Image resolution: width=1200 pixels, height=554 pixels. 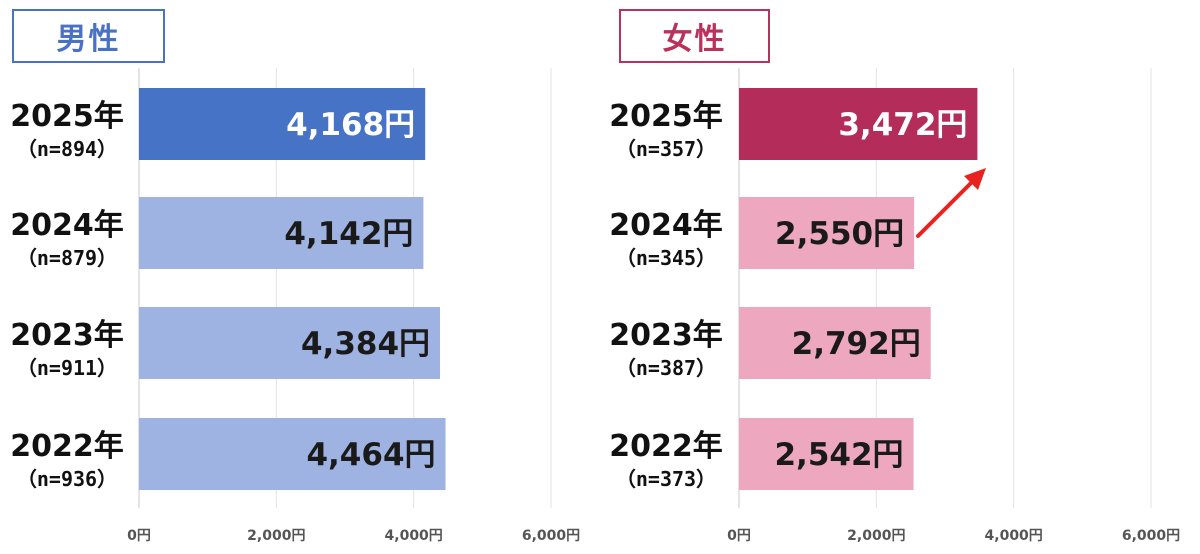 I want to click on male-label-box: 男性, so click(x=88, y=36).